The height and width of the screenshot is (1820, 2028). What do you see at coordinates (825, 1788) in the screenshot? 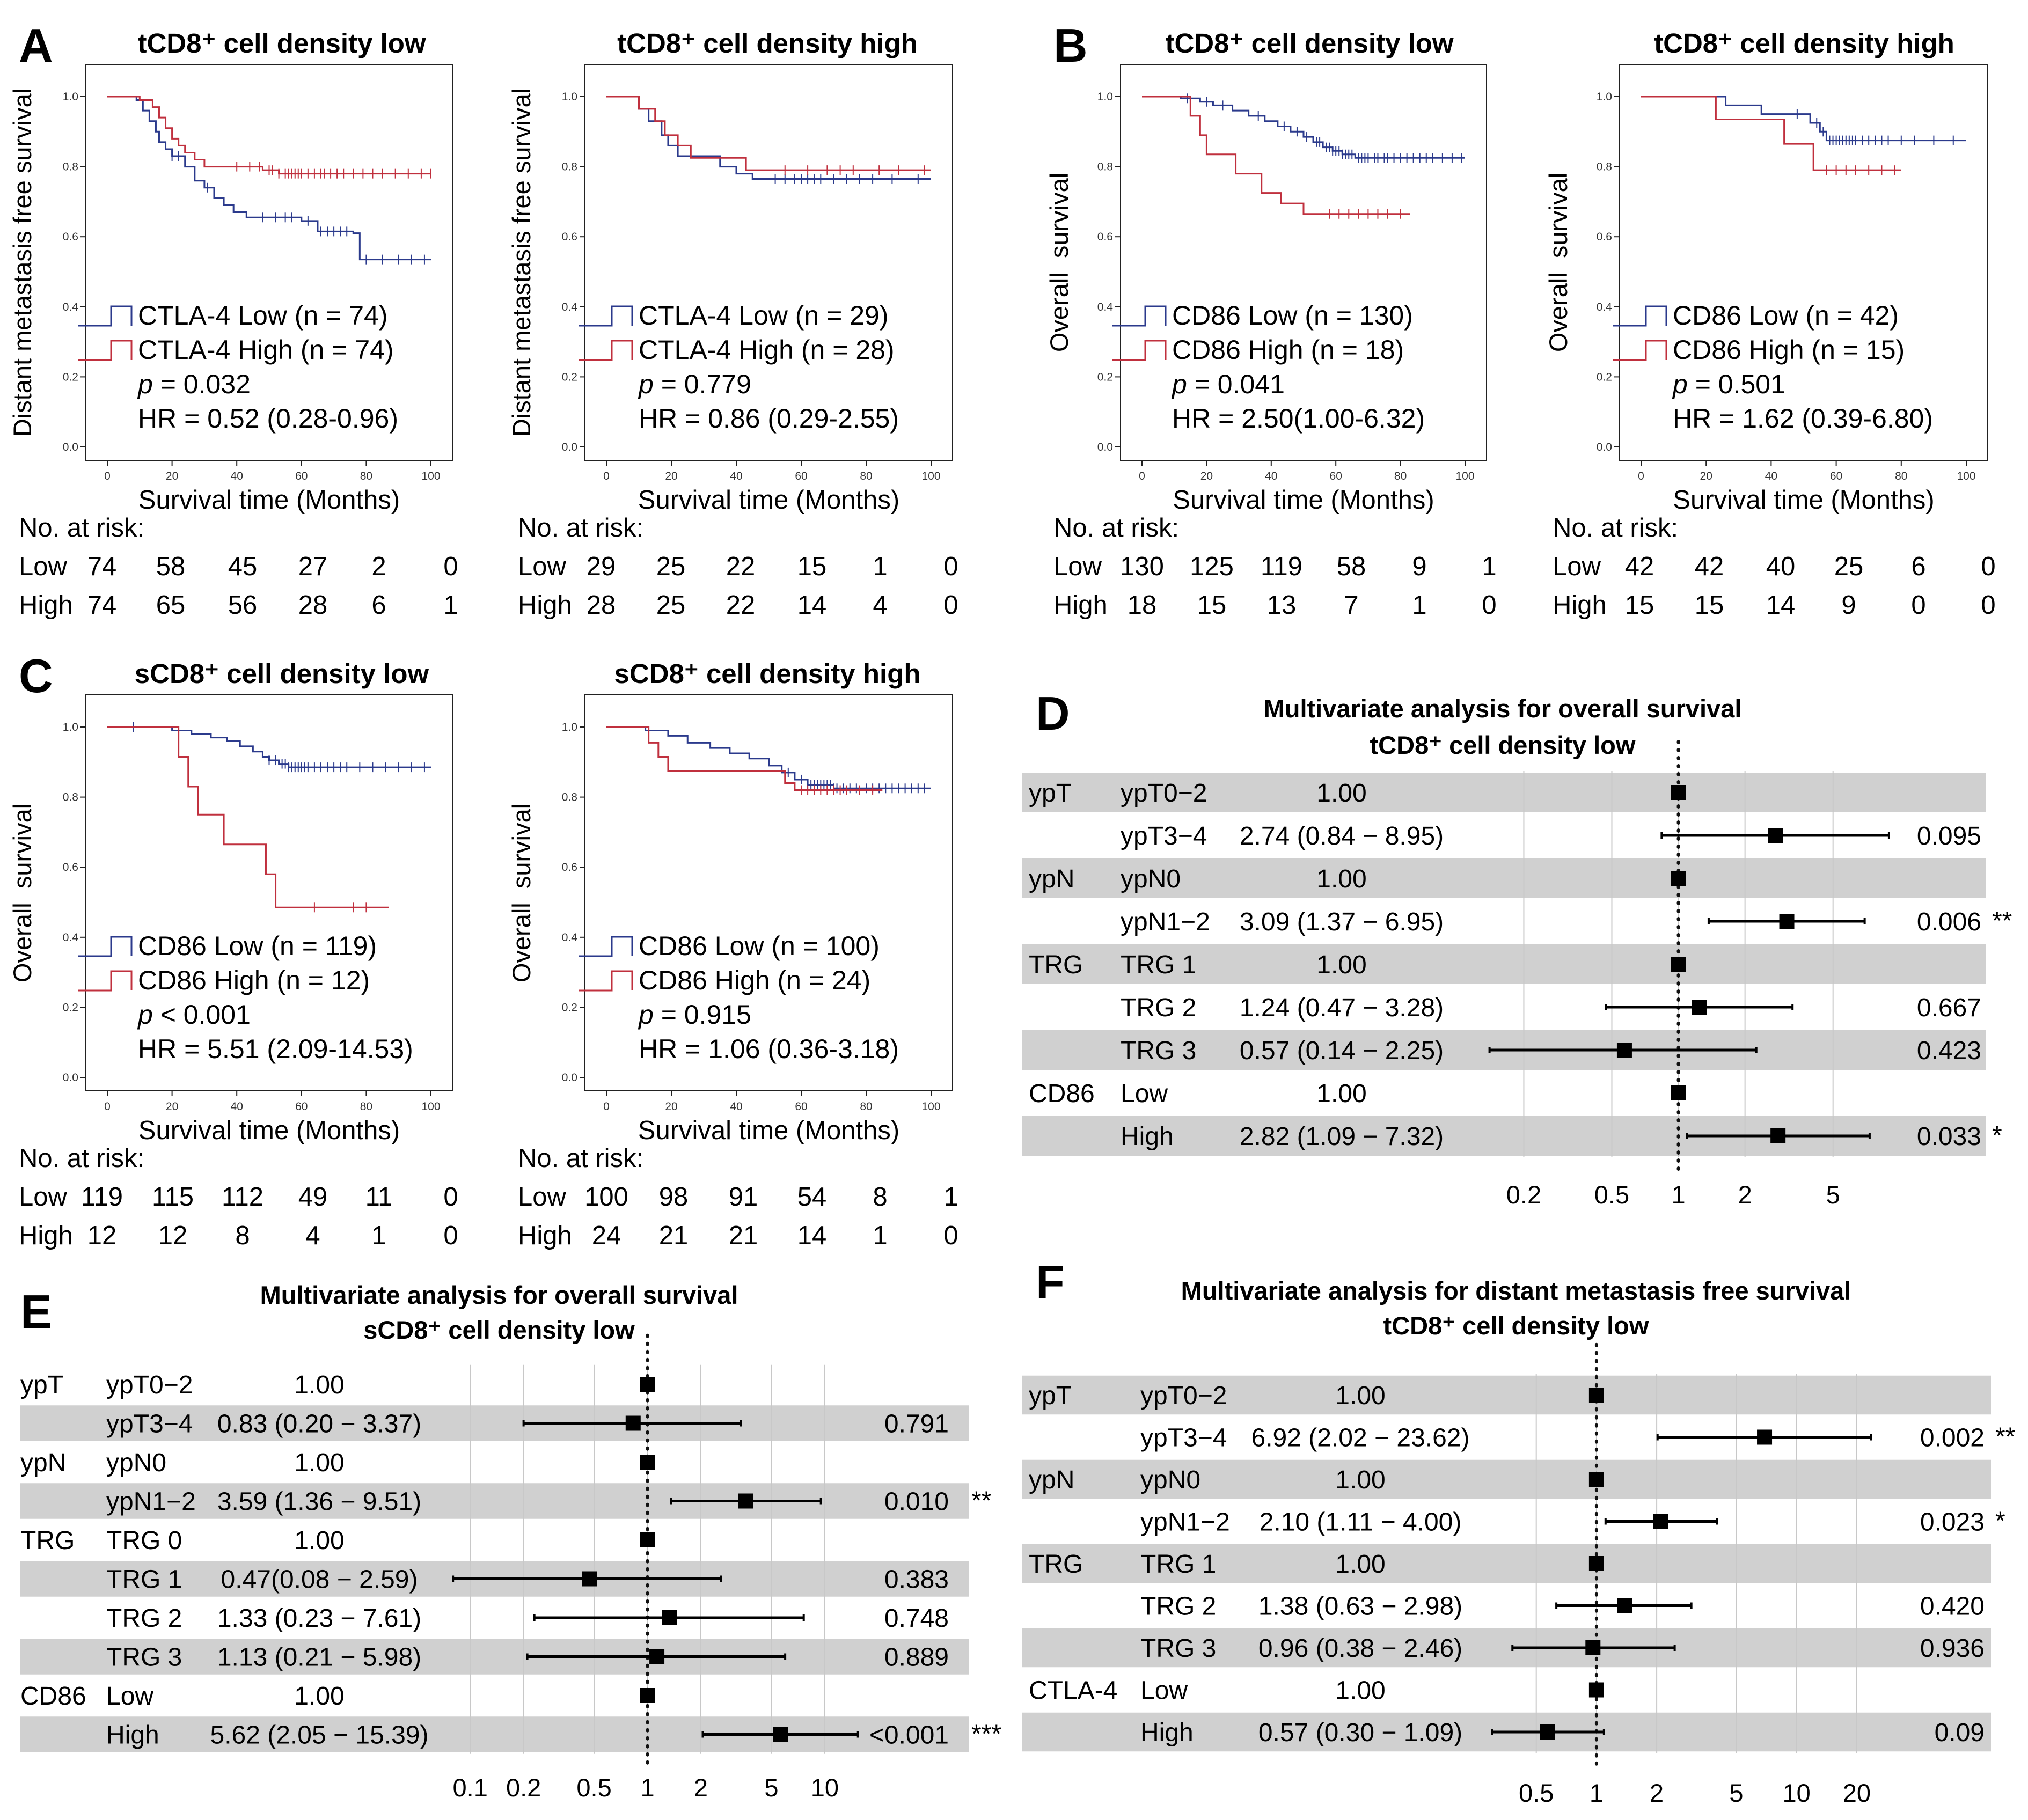
I see `x-tick-label: 10` at bounding box center [825, 1788].